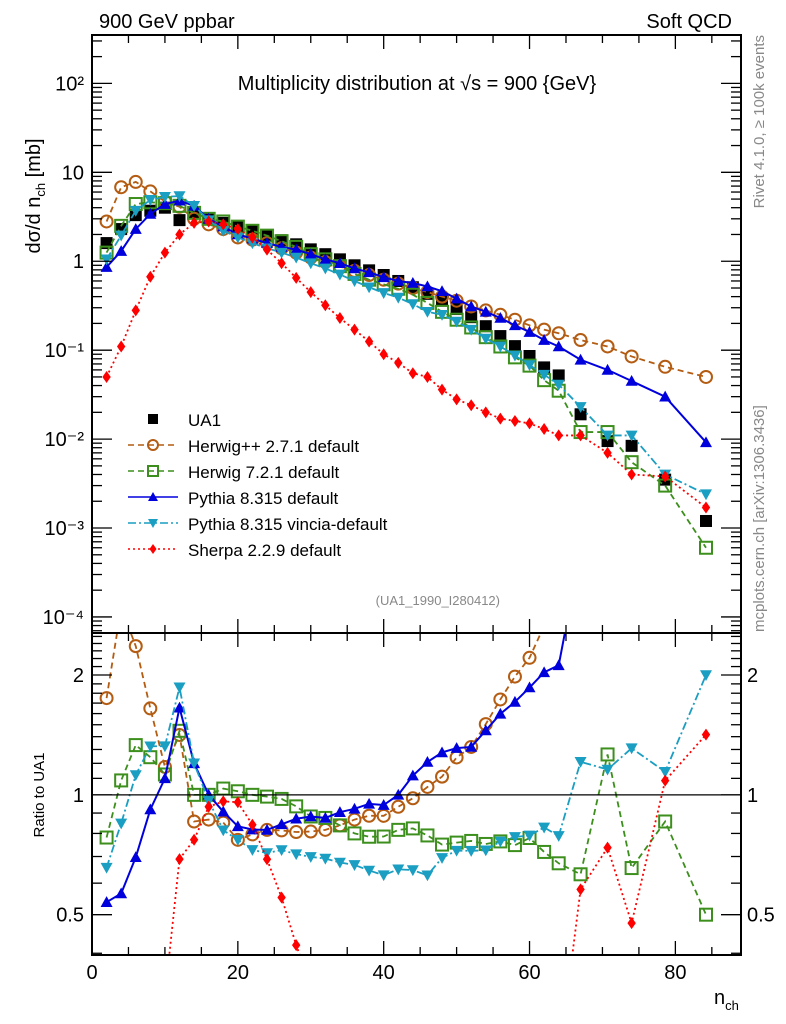 This screenshot has width=786, height=1024. What do you see at coordinates (167, 22) in the screenshot?
I see `header-left: 900 GeV ppbar` at bounding box center [167, 22].